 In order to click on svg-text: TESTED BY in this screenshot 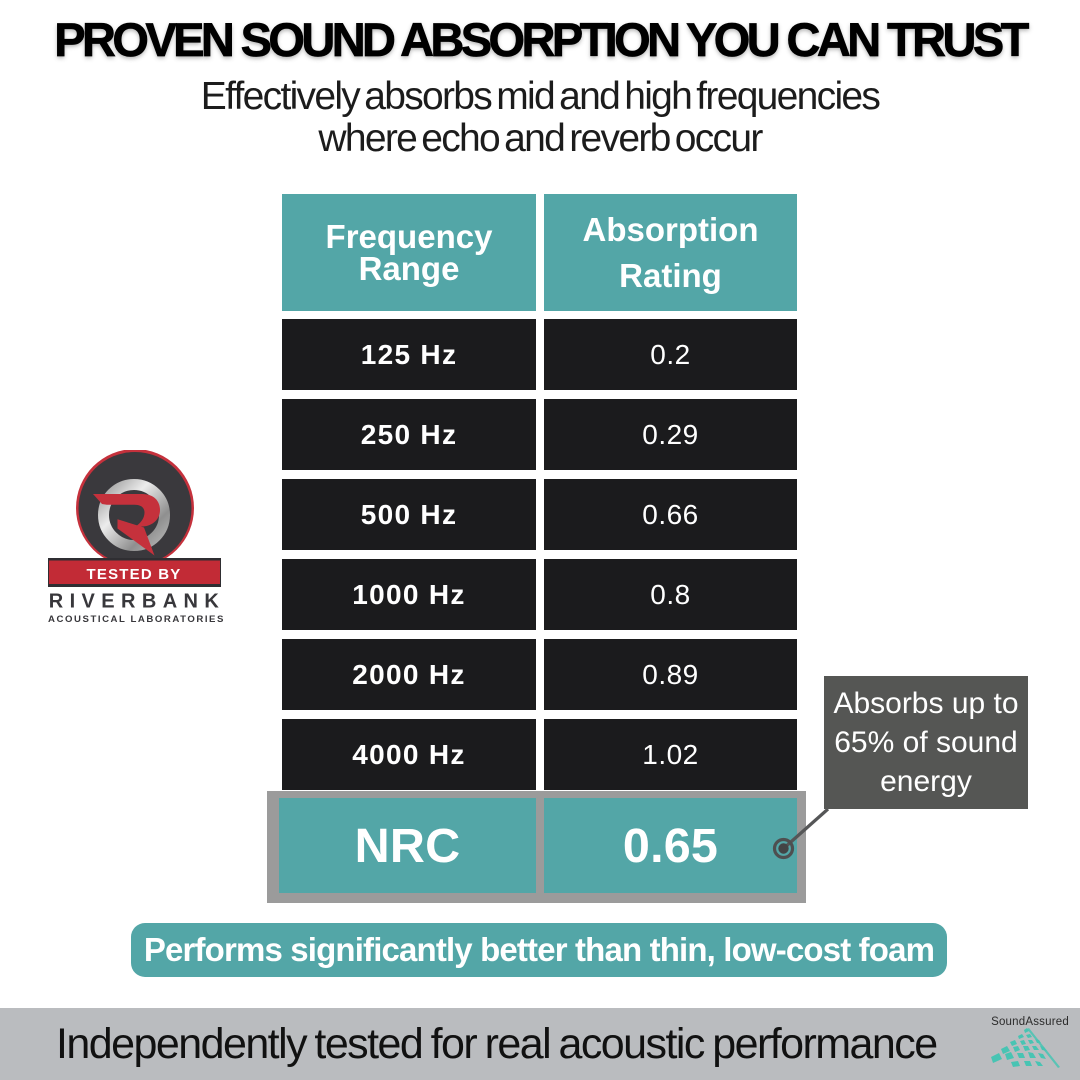, I will do `click(134, 574)`.